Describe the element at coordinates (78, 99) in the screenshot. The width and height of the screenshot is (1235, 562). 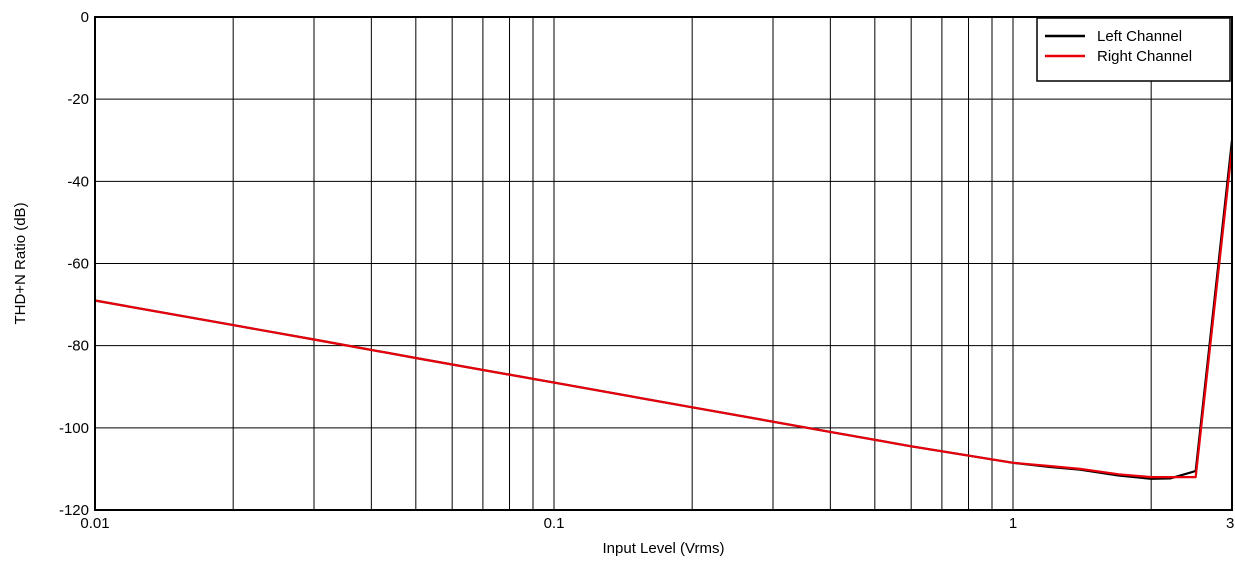
I see `y-tick-label: -20` at that location.